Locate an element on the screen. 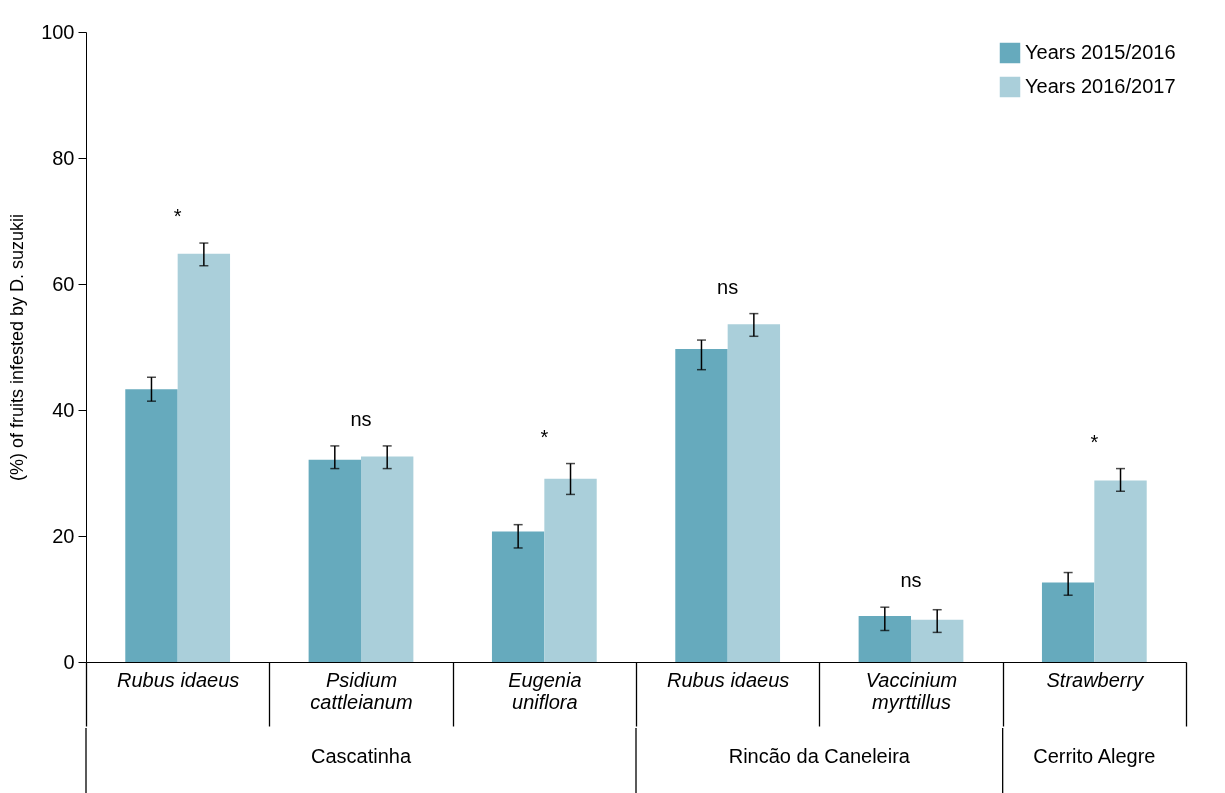  x-tick-label: Eugenia uniflora is located at coordinates (545, 690).